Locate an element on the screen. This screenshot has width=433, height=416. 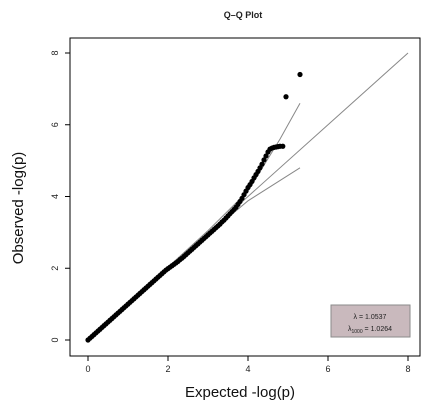
x-tick-label: 8 is located at coordinates (407, 369).